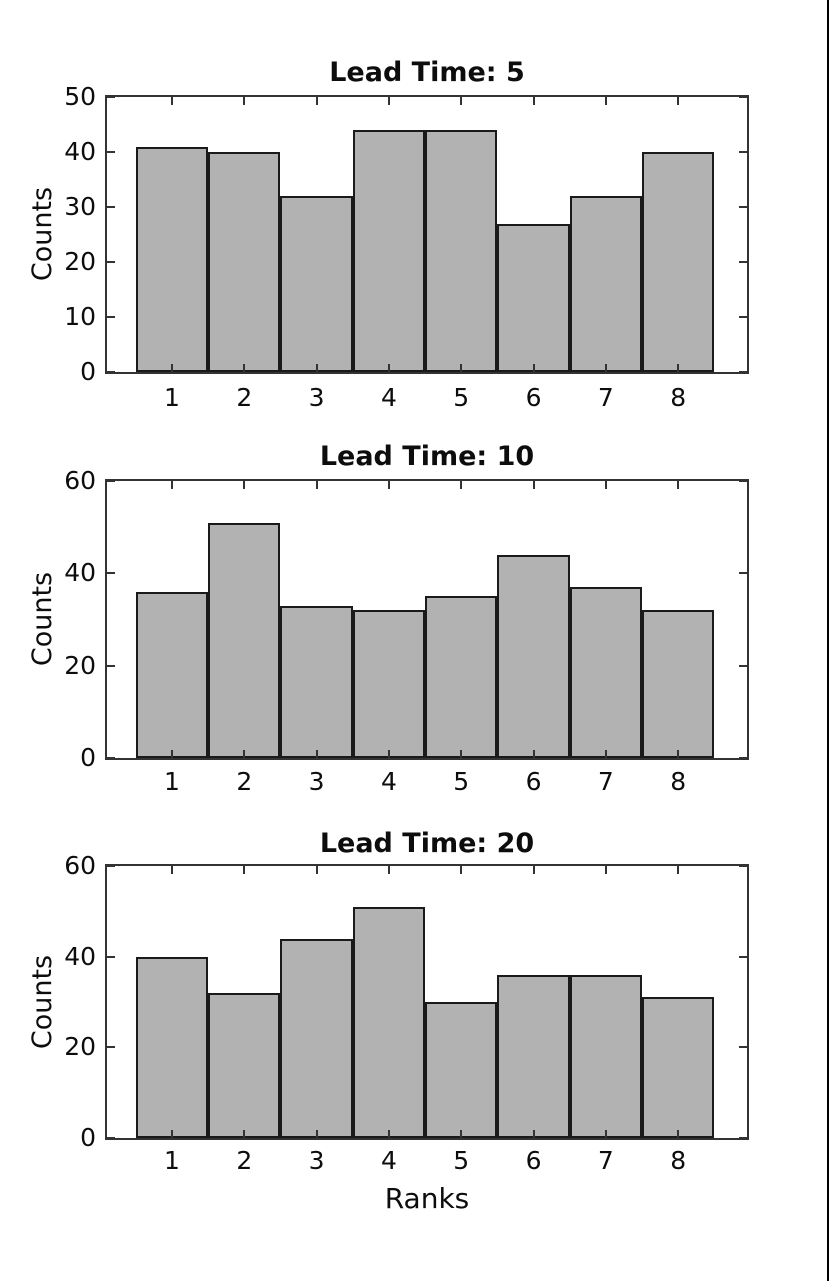  What do you see at coordinates (80, 96) in the screenshot?
I see `y-tick-label: 50` at bounding box center [80, 96].